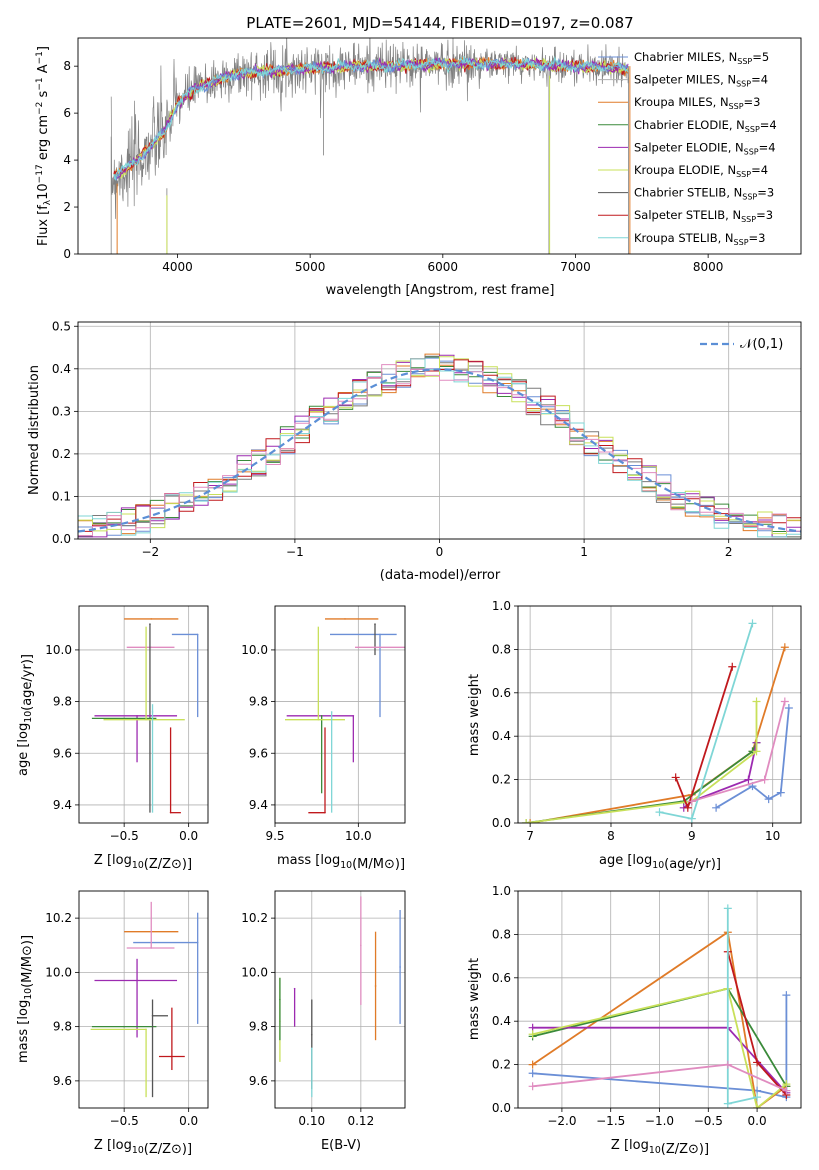 This screenshot has width=819, height=1170. I want to click on x-tick-label: −1.5, so click(610, 1121).